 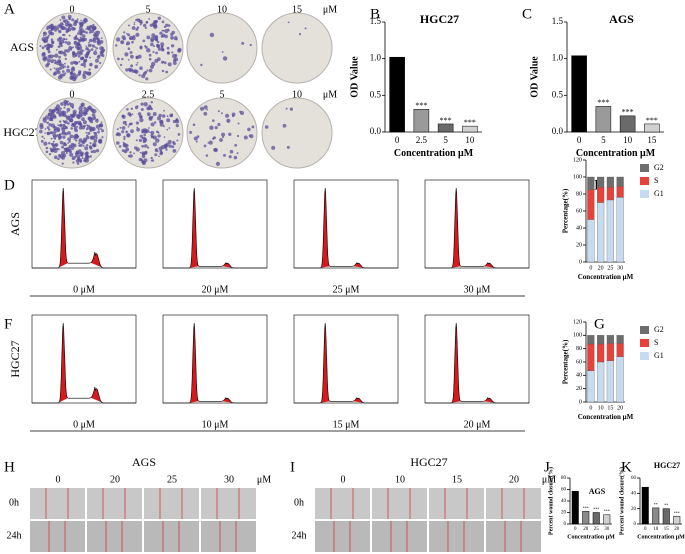 What do you see at coordinates (215, 289) in the screenshot?
I see `dose-label: 20 μM` at bounding box center [215, 289].